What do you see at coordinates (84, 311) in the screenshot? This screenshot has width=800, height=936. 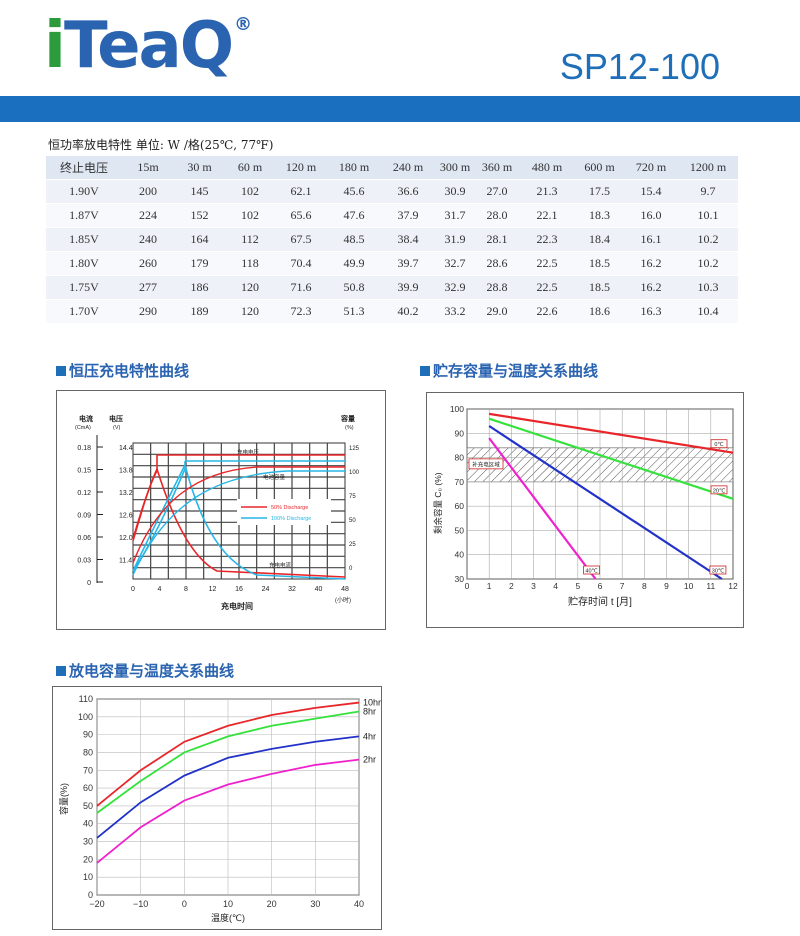 I see `table-cell: 1.70V` at bounding box center [84, 311].